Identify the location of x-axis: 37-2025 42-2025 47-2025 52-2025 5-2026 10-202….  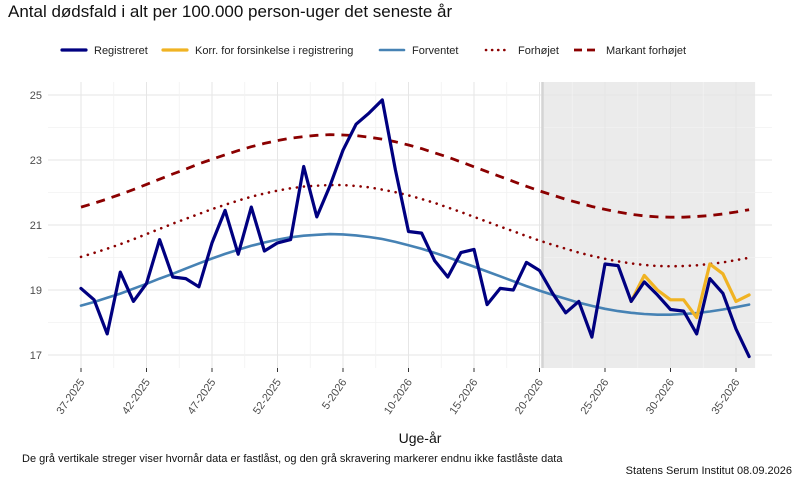
(398, 392).